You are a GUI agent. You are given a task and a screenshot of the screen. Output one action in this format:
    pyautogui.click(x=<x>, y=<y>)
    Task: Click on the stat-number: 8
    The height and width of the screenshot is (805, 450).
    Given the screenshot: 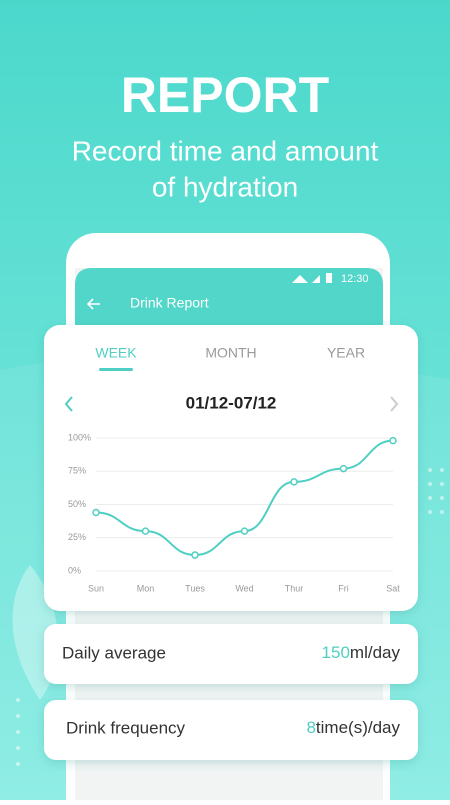 What is the action you would take?
    pyautogui.click(x=310, y=727)
    